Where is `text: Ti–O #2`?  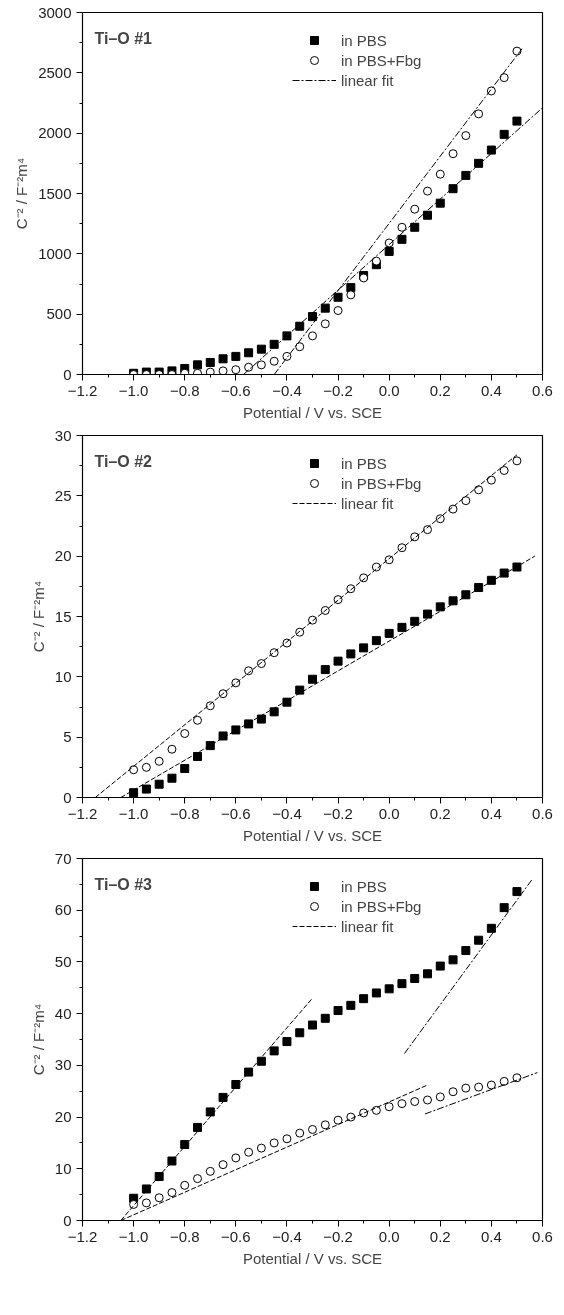 text: Ti–O #2 is located at coordinates (123, 461).